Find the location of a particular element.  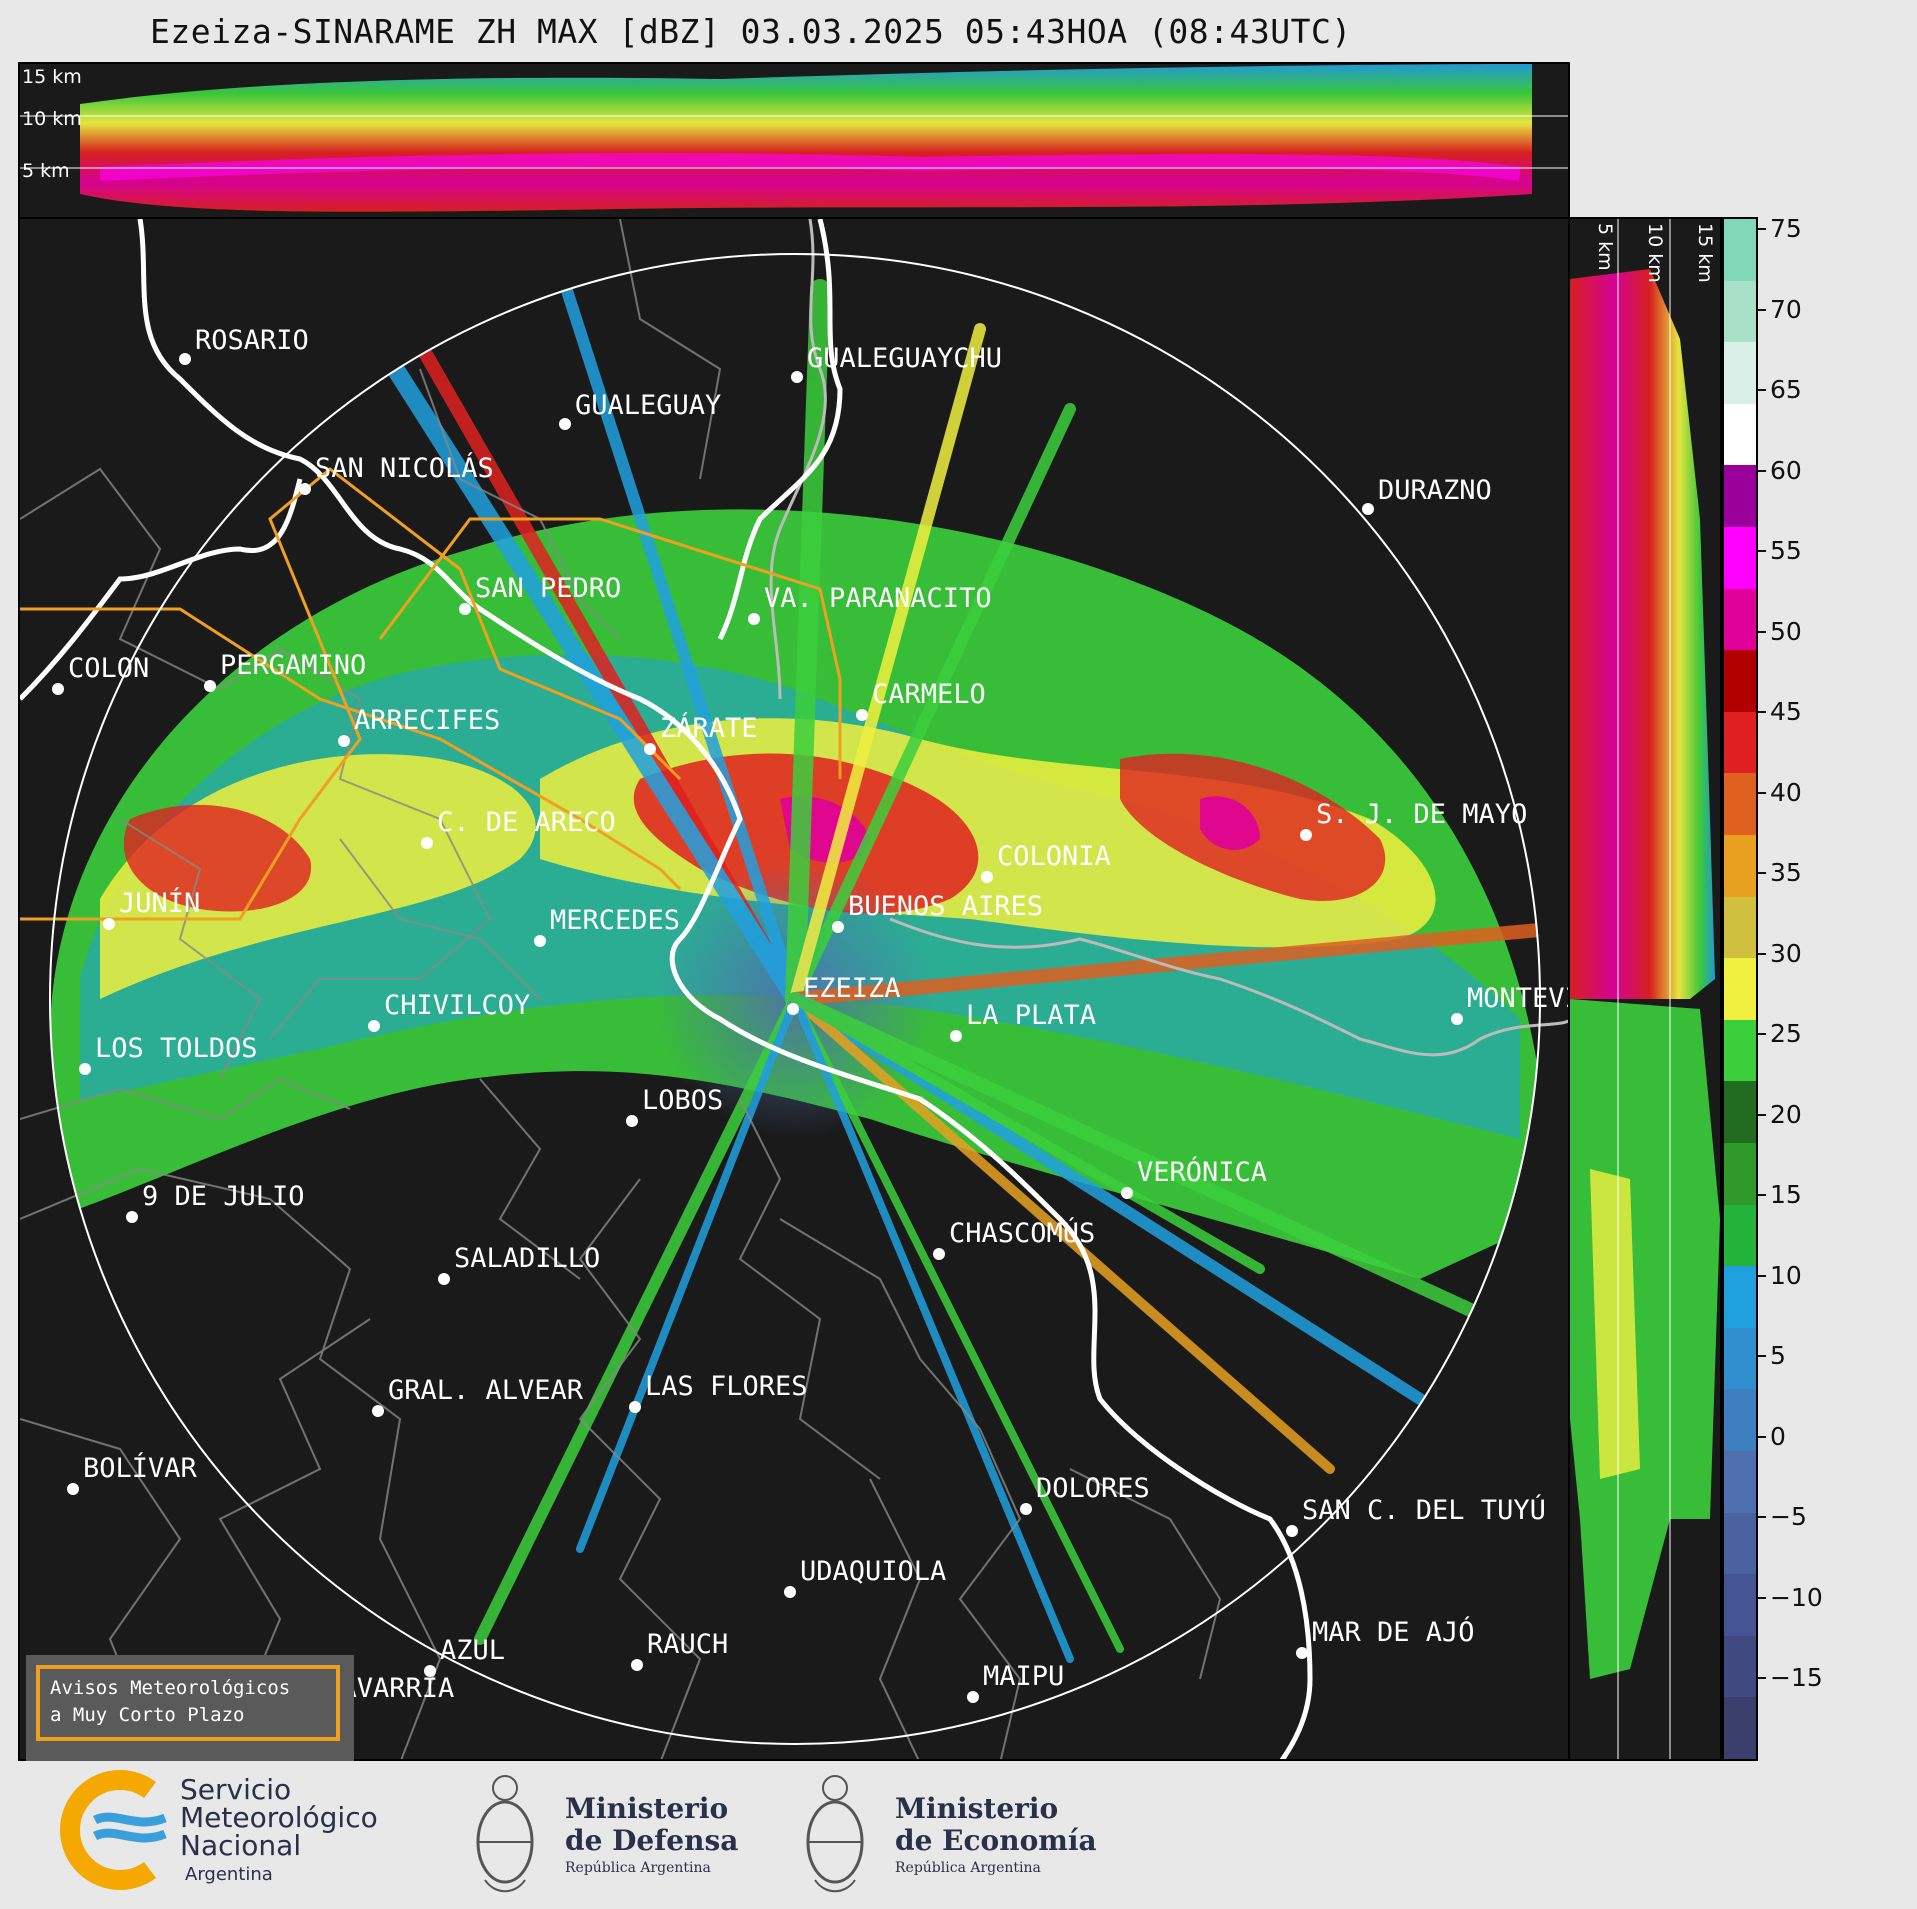

city-marker: PERGAMINO is located at coordinates (285, 671).